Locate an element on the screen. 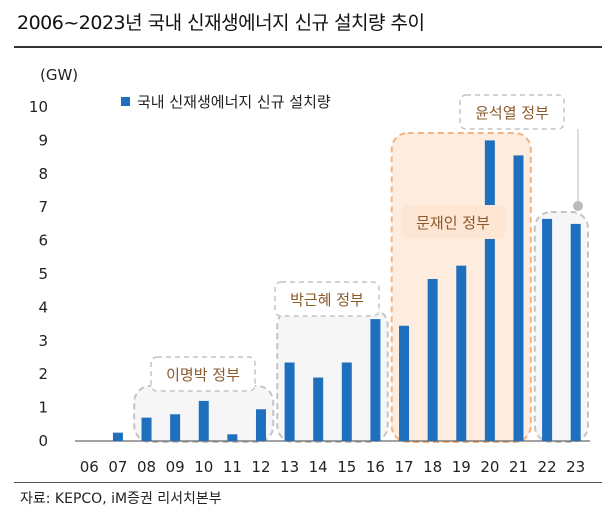 This screenshot has width=611, height=516. period-label: 박근혜 정부 is located at coordinates (327, 300).